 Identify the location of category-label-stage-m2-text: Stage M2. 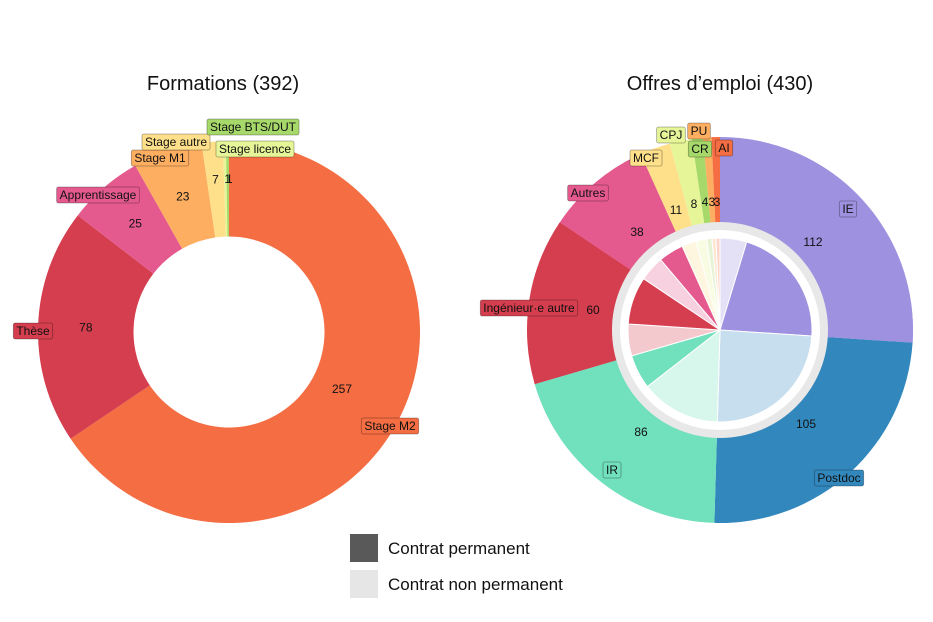
(390, 426).